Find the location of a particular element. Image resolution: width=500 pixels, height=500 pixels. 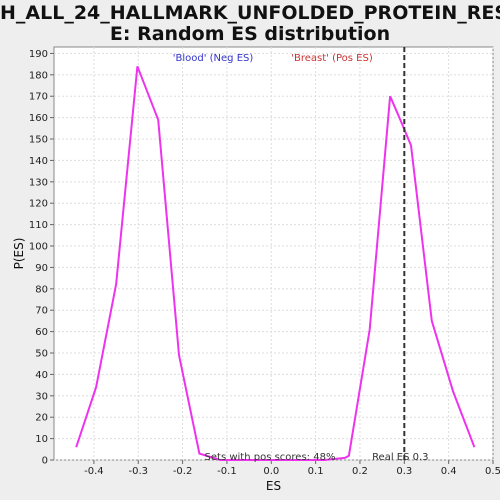

x-tick-label: -0.3 is located at coordinates (138, 471).